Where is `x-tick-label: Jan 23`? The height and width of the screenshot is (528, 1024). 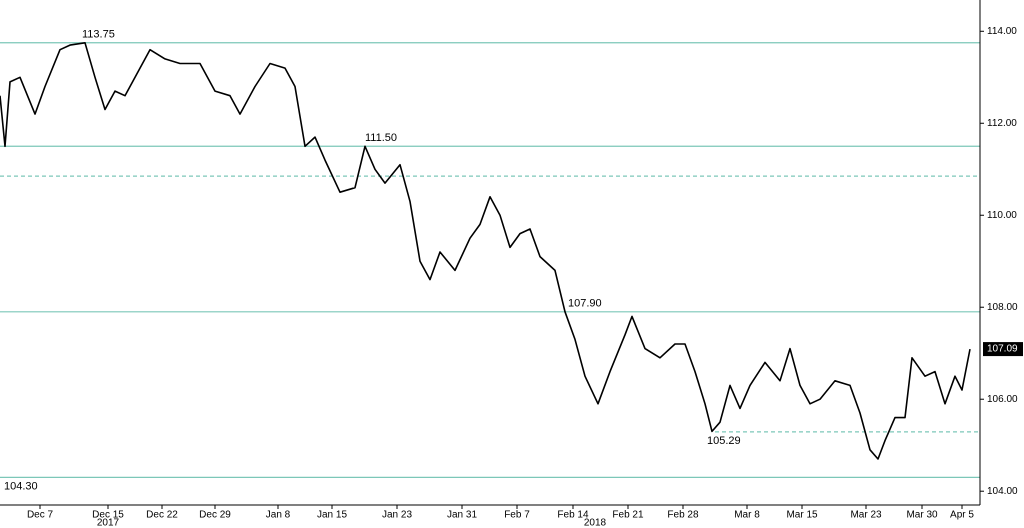 x-tick-label: Jan 23 is located at coordinates (397, 515).